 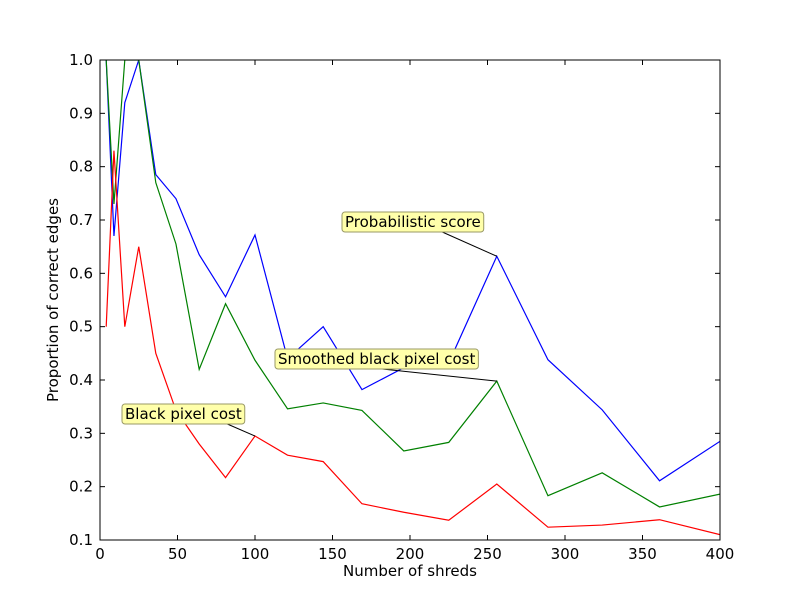 What do you see at coordinates (81, 220) in the screenshot?
I see `y-tick-label: 0.7` at bounding box center [81, 220].